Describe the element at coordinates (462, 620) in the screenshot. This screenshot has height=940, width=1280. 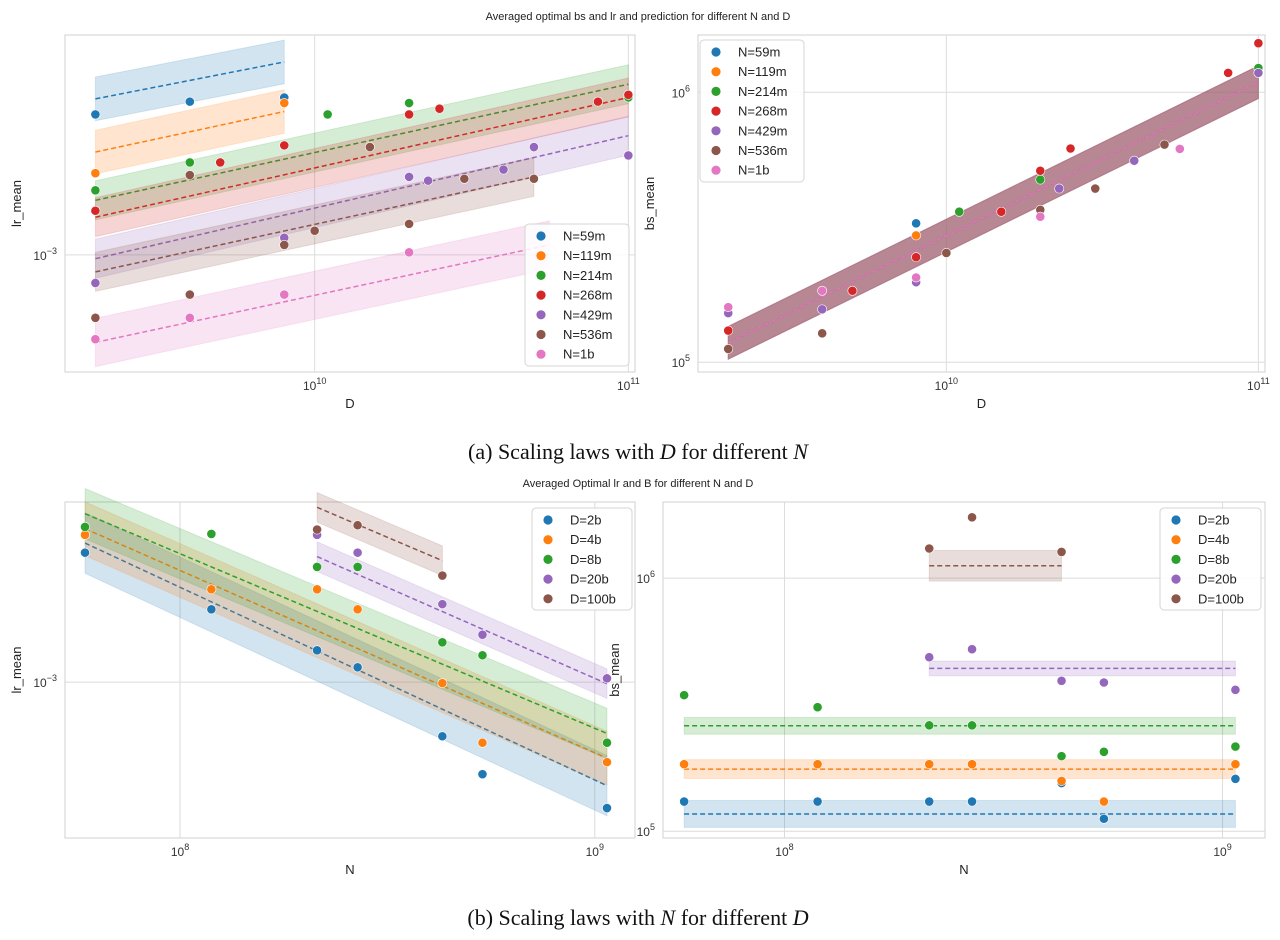
I see `fit-band-d-20b` at that location.